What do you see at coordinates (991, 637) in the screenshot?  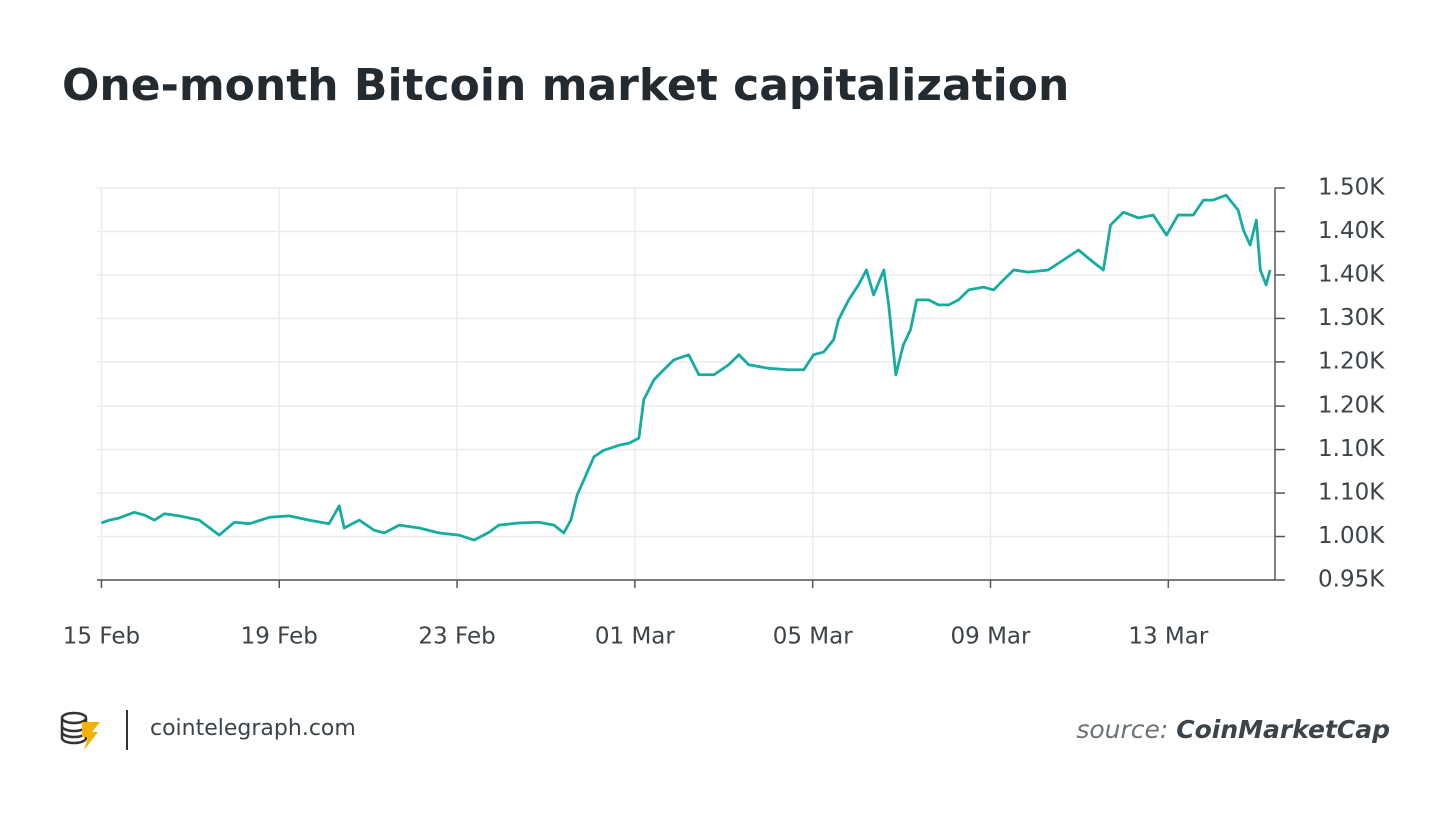 I see `x-tick-label: 09 Mar` at bounding box center [991, 637].